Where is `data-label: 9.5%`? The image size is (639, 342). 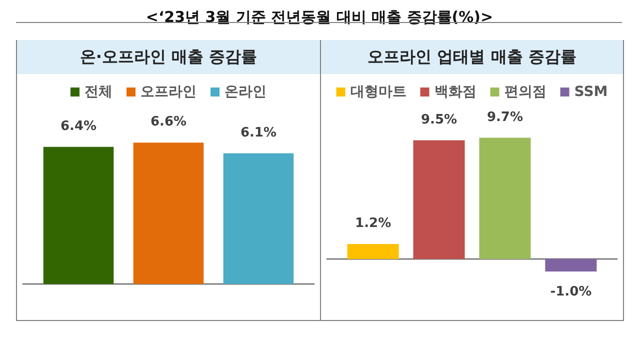
data-label: 9.5% is located at coordinates (439, 120).